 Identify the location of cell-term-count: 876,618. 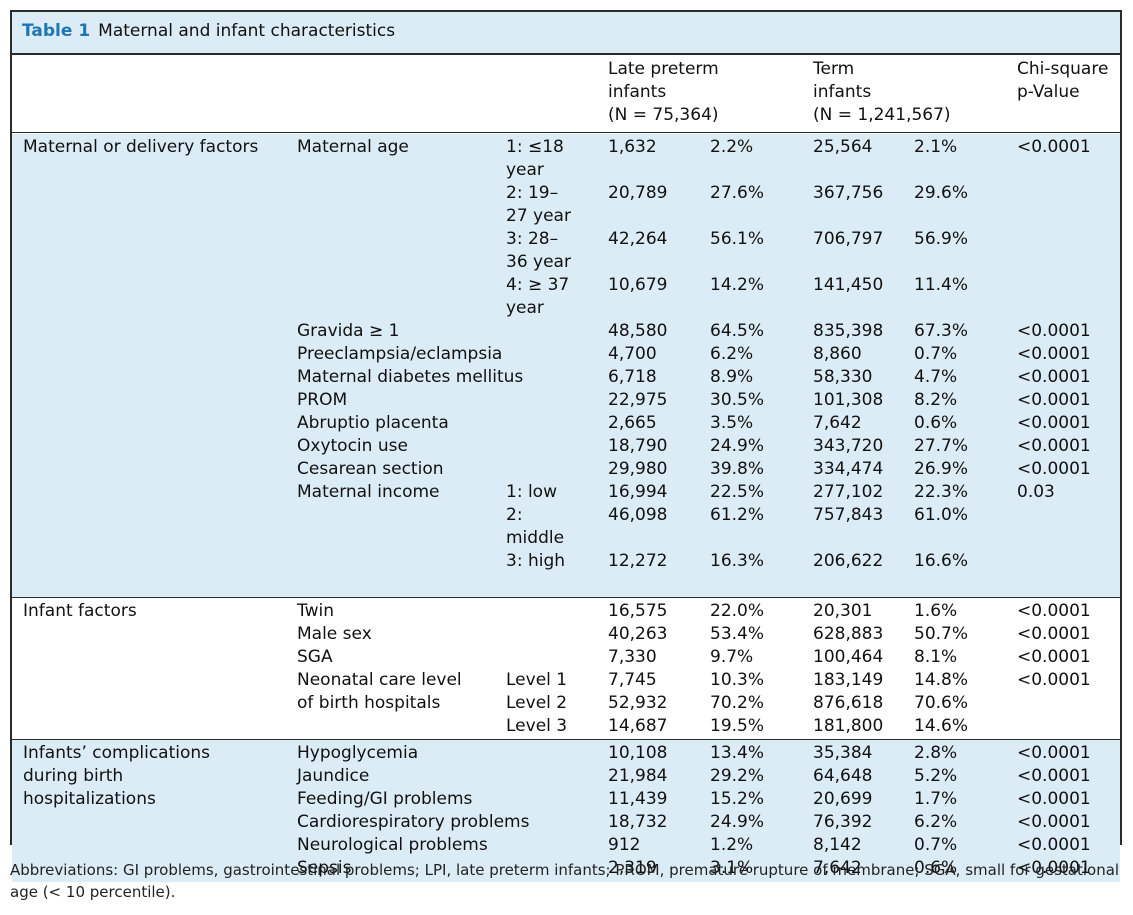
(848, 703).